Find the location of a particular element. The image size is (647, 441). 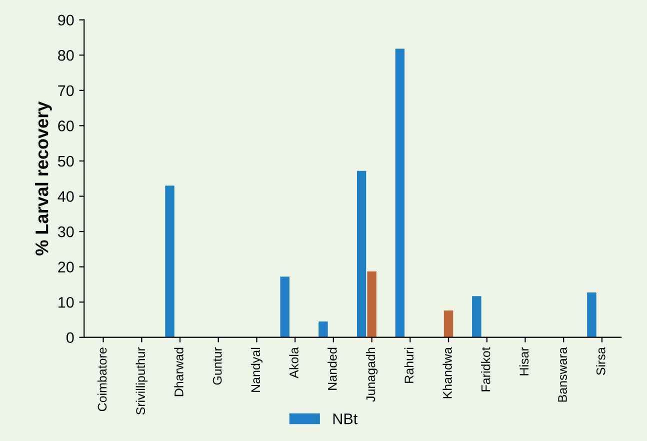

x-tick-label: Nanded is located at coordinates (332, 369).